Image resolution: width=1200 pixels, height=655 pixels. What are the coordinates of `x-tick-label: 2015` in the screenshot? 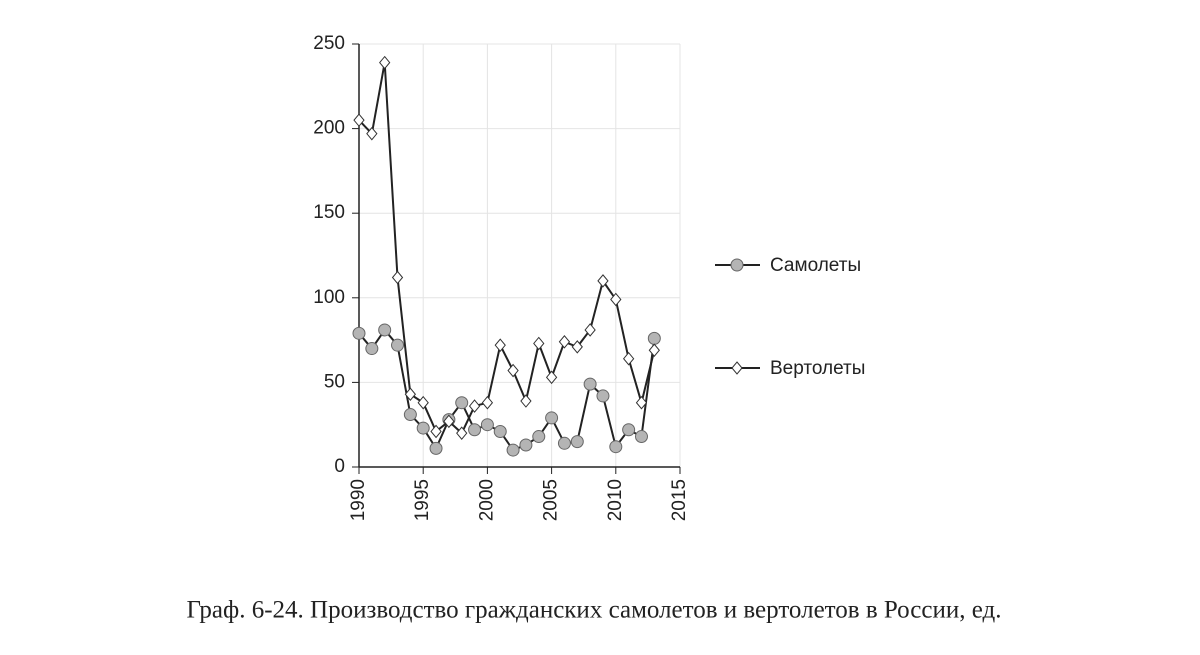 It's located at (679, 500).